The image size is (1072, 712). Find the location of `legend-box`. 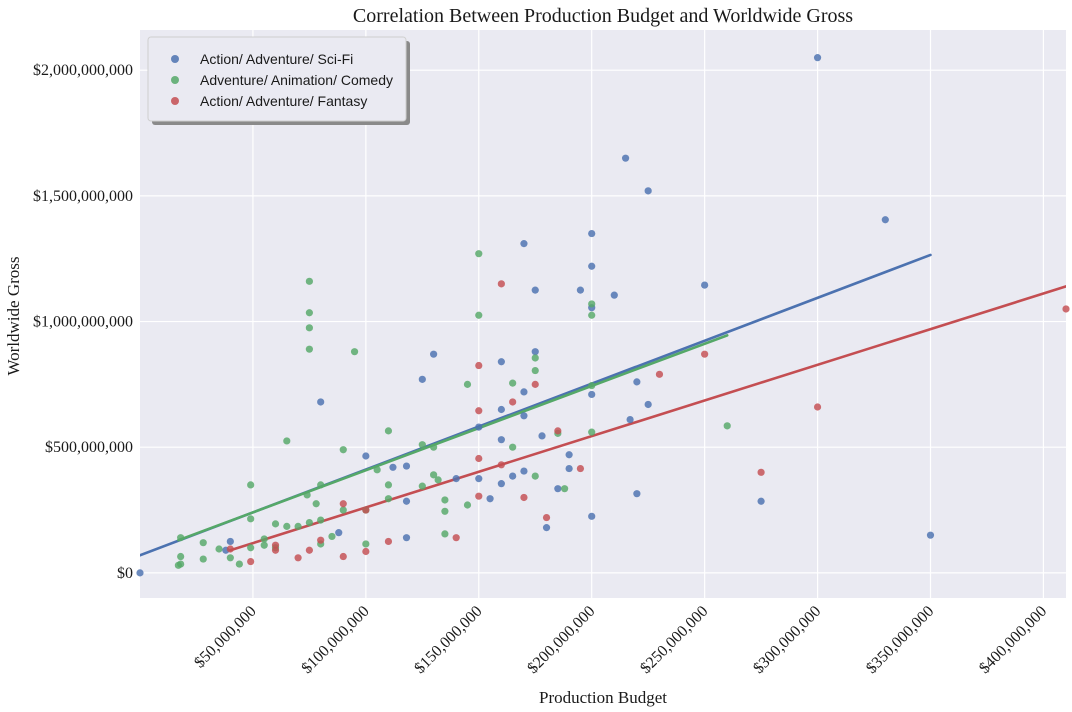

legend-box is located at coordinates (277, 79).